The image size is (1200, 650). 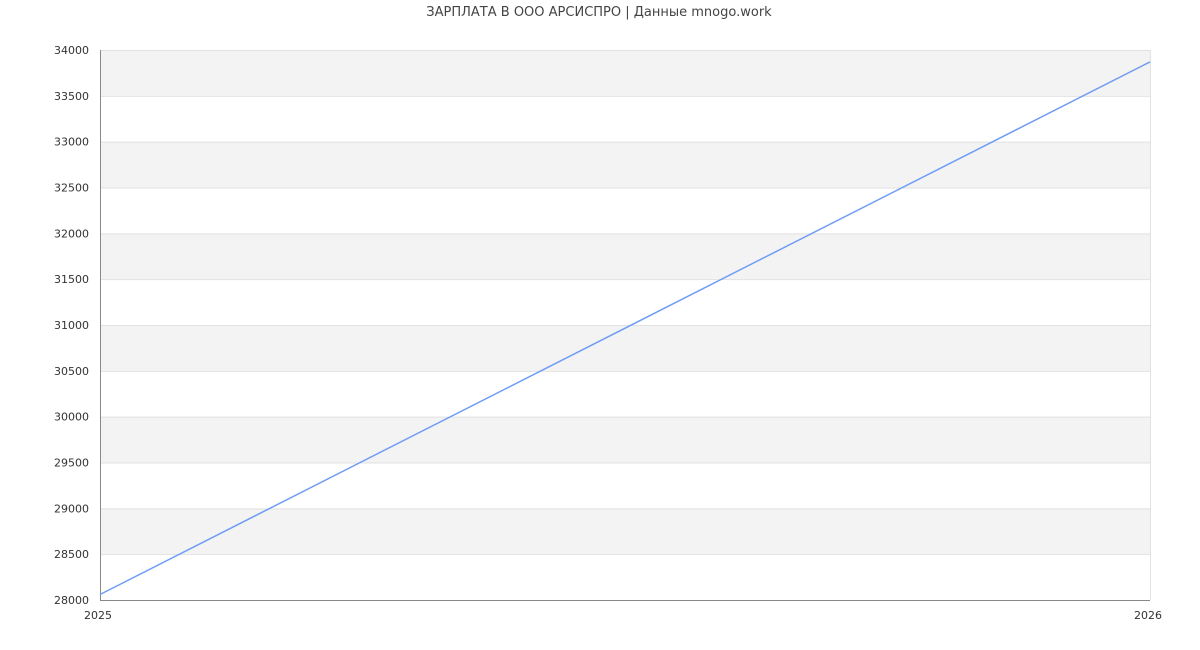 What do you see at coordinates (98, 615) in the screenshot?
I see `x-tick-label: 2025` at bounding box center [98, 615].